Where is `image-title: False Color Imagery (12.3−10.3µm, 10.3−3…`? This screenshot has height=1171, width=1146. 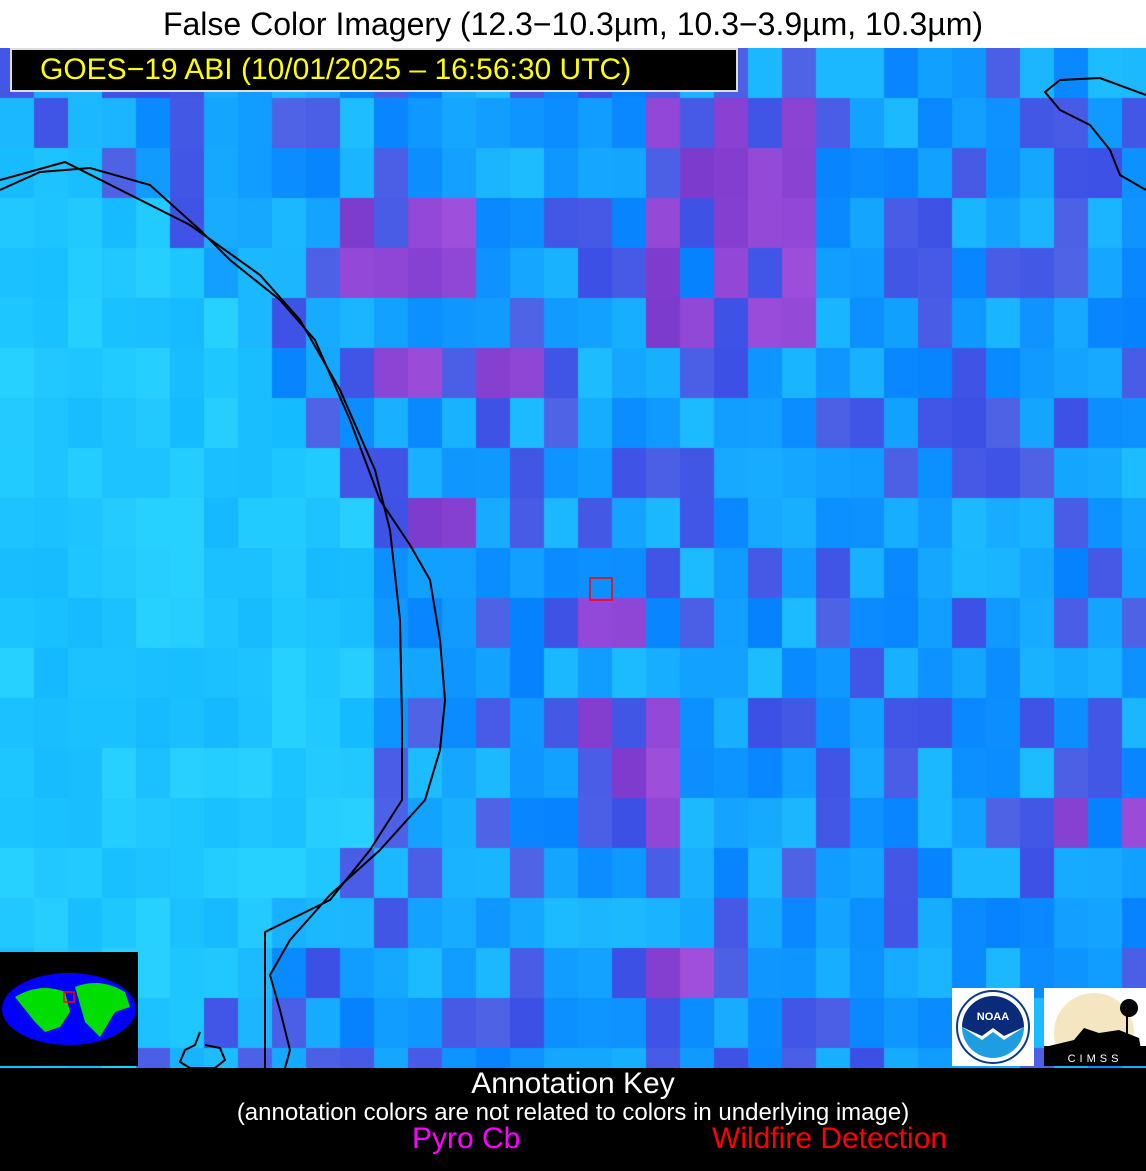 image-title: False Color Imagery (12.3−10.3µm, 10.3−3… is located at coordinates (573, 24).